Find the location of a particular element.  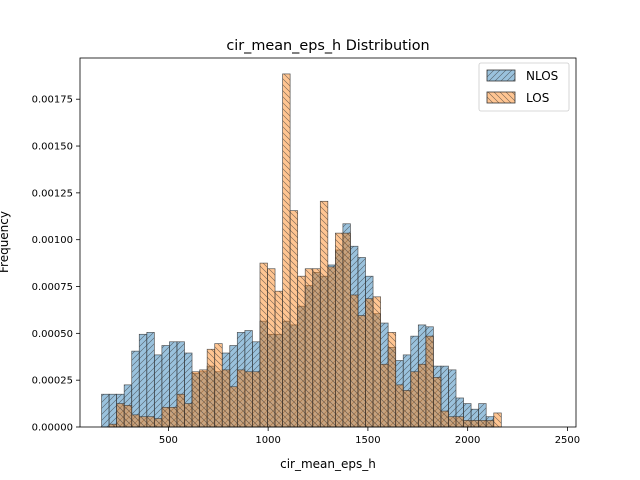

legend-nlos-label: NLOS is located at coordinates (542, 76).